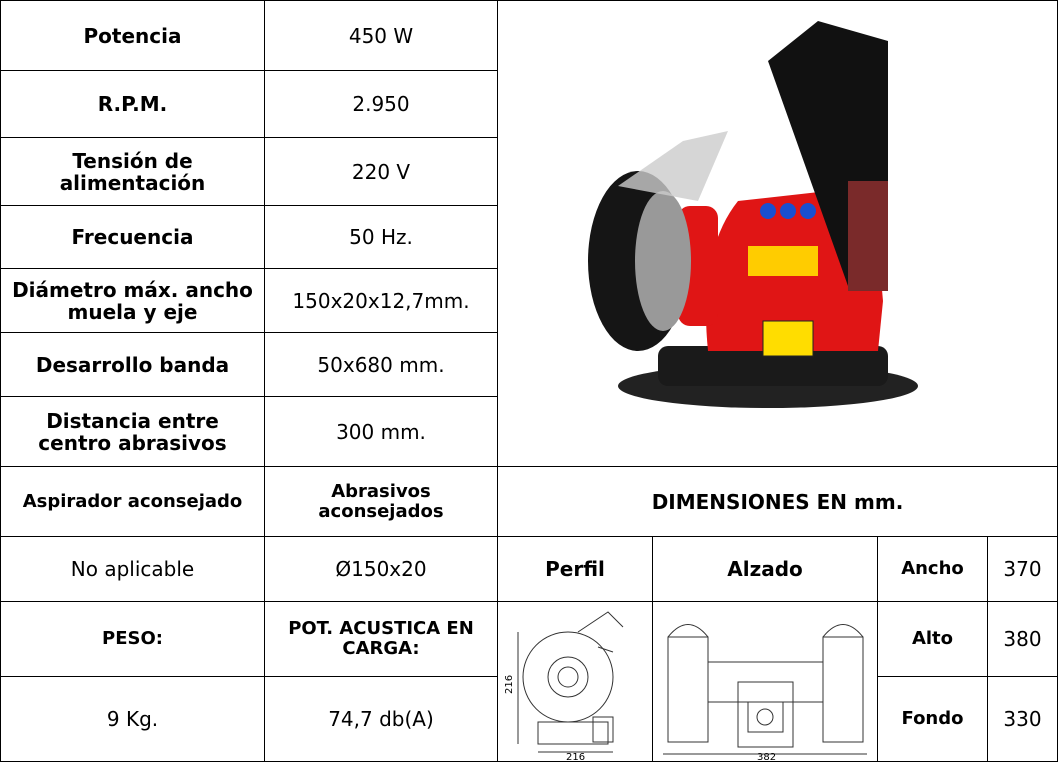 The height and width of the screenshot is (765, 1058). I want to click on spec-value: 50x680 mm., so click(381, 364).